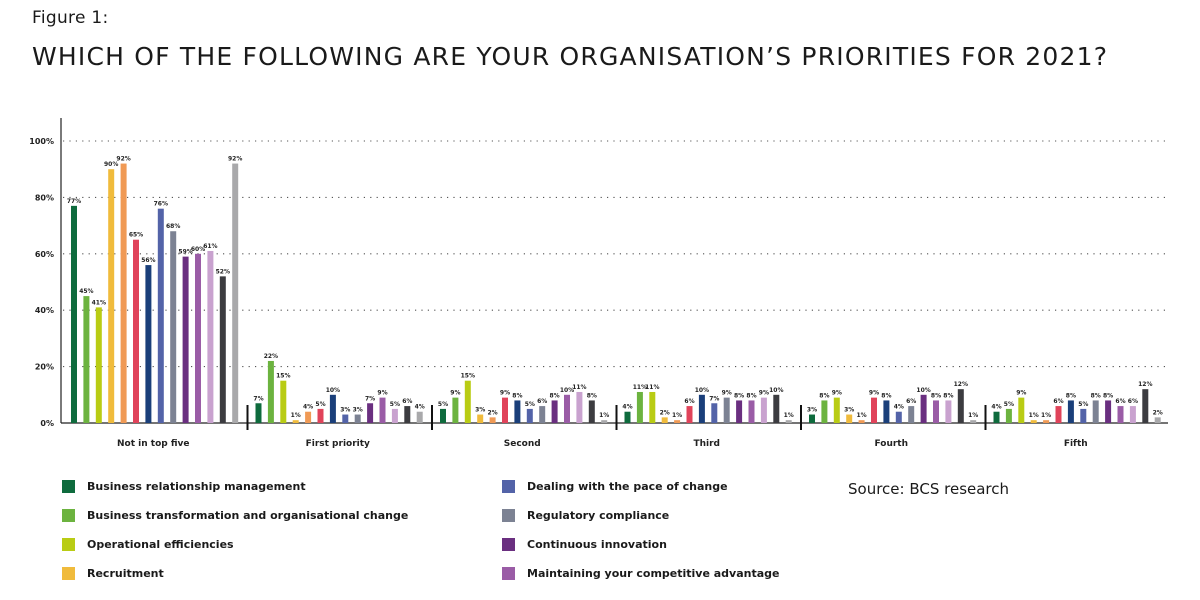  Describe the element at coordinates (598, 515) in the screenshot. I see `legend-label: Regulatory compliance` at that location.